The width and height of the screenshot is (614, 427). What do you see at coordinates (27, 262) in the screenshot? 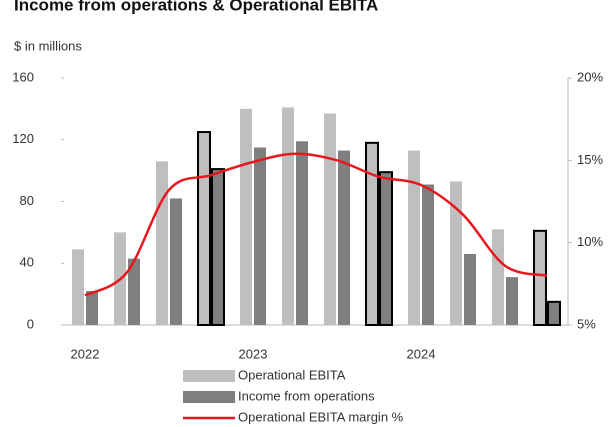
I see `y-tick-label: 40` at bounding box center [27, 262].